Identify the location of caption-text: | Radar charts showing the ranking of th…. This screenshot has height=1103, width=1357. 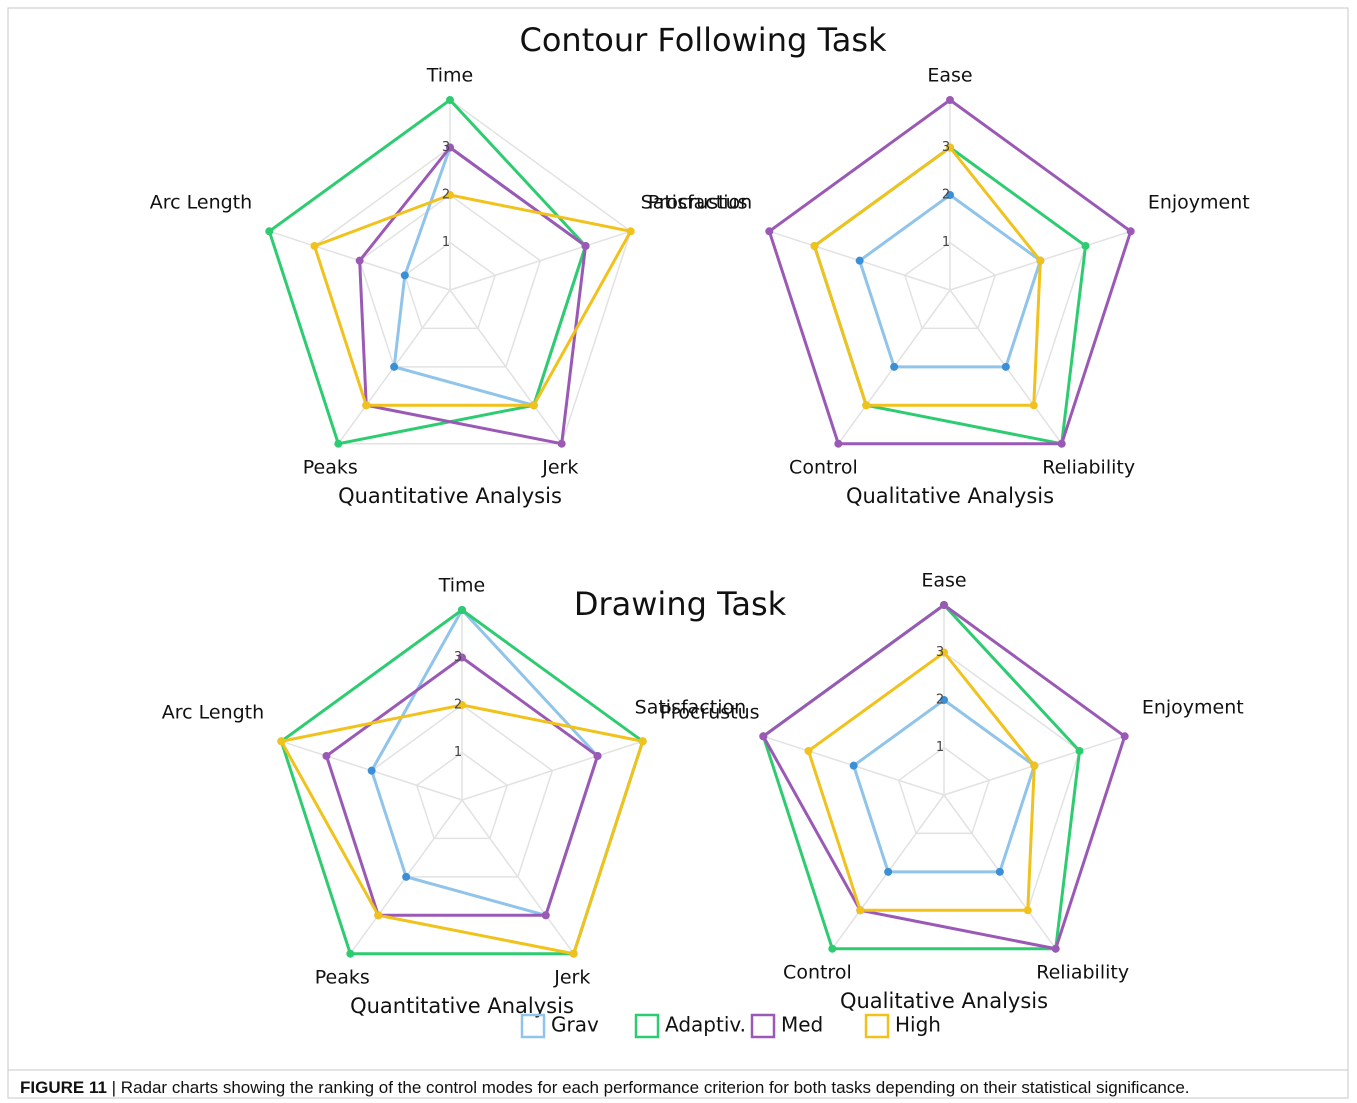
(651, 1087).